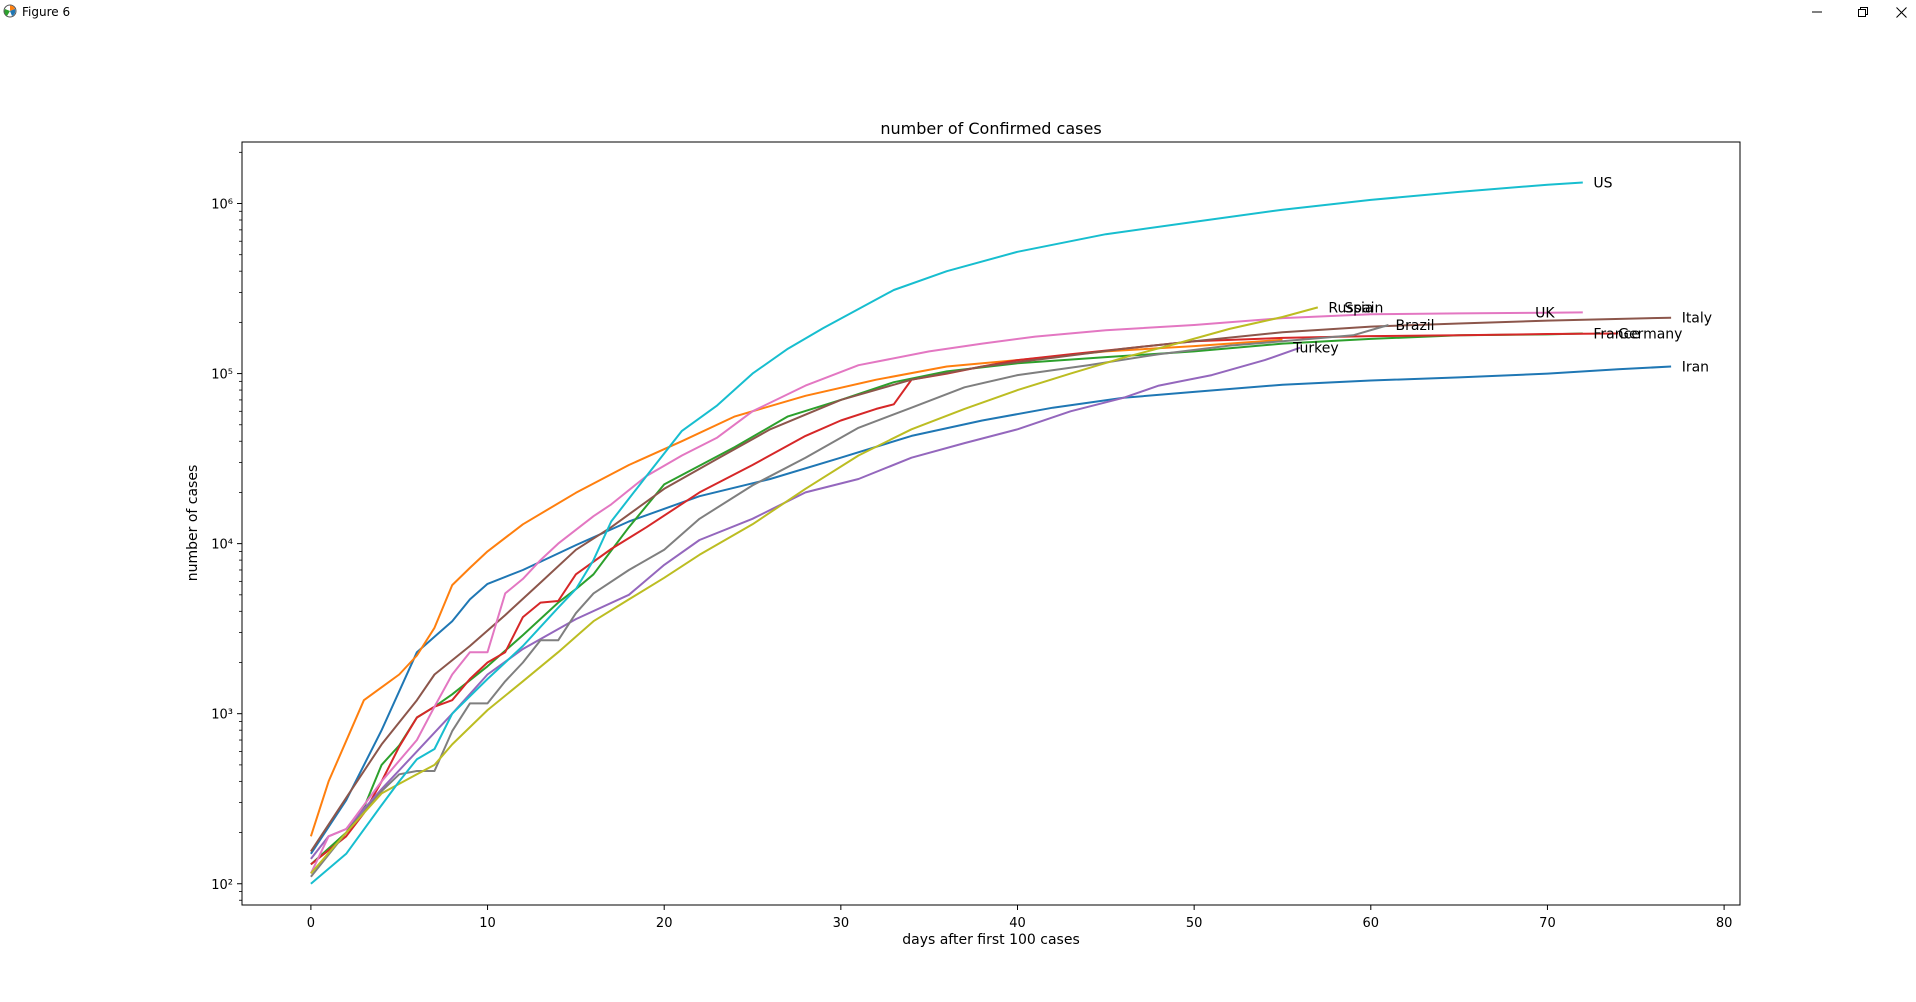  I want to click on x-tick-label: 80, so click(1724, 923).